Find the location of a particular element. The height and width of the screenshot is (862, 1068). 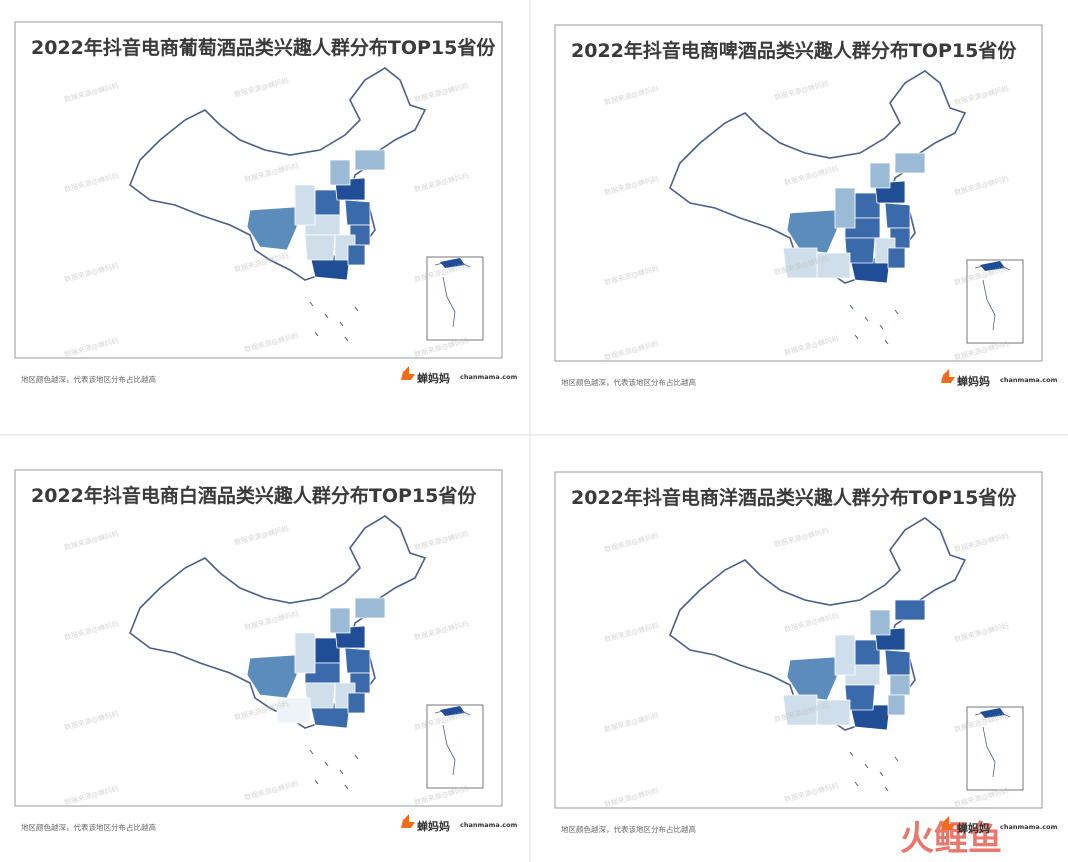

panel-title: 2022年抖音电商洋酒品类兴趣人群分布TOP15省份 is located at coordinates (794, 497).